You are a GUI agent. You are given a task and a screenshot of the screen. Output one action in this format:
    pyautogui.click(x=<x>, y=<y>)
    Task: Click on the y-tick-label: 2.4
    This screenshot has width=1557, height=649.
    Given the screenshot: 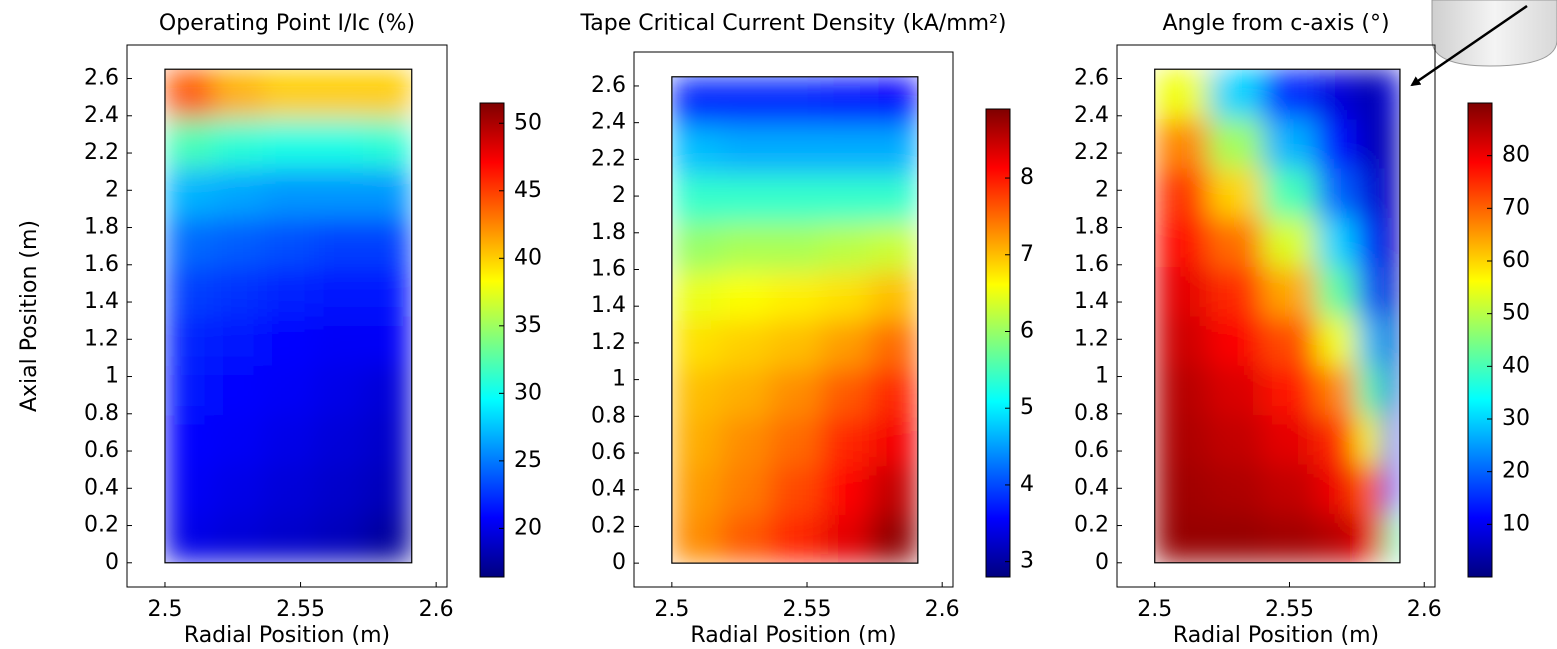 What is the action you would take?
    pyautogui.click(x=608, y=122)
    